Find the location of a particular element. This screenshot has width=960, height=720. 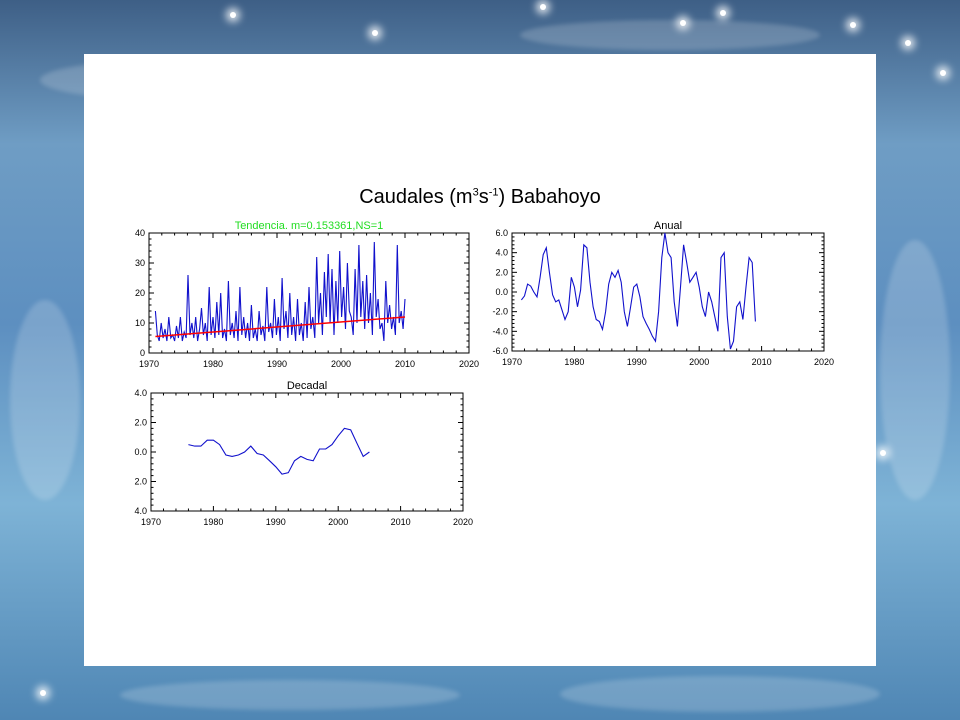

y-tick-label: 6.0 is located at coordinates (501, 233).